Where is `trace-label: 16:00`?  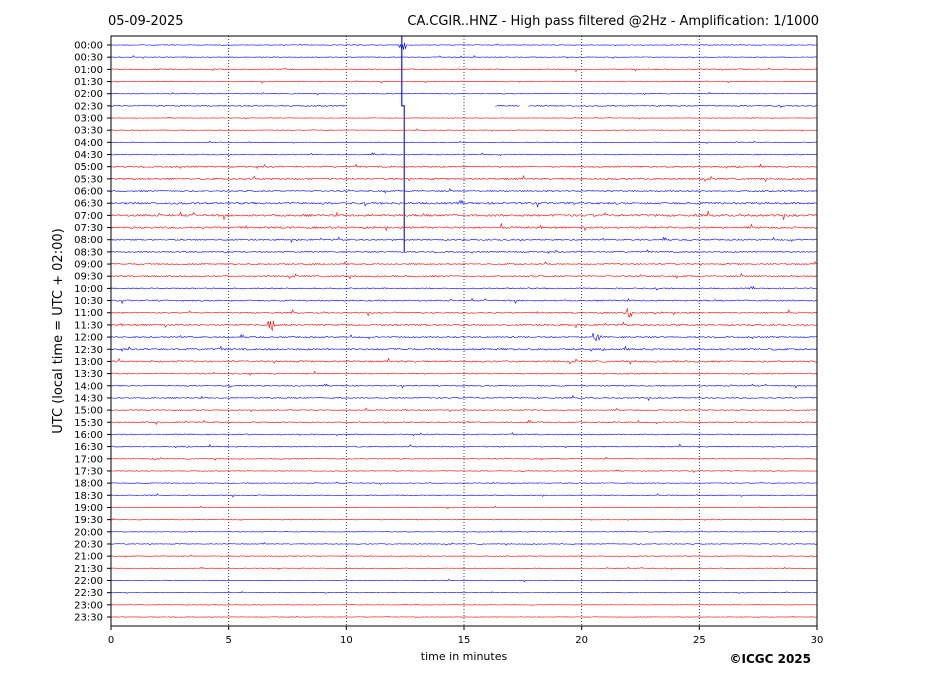 trace-label: 16:00 is located at coordinates (88, 435).